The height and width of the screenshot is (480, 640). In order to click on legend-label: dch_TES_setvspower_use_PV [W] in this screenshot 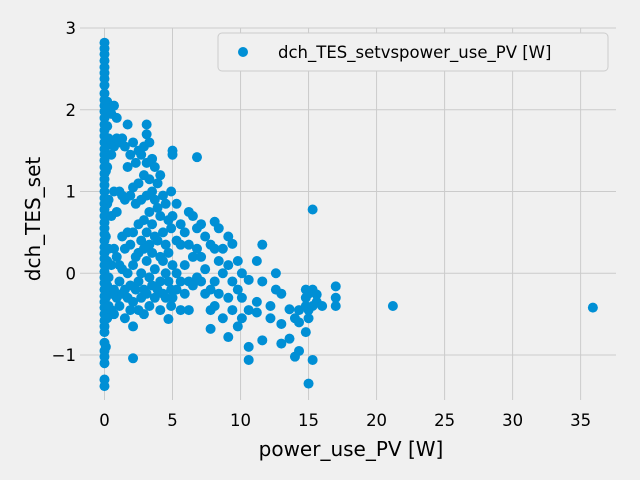, I will do `click(414, 53)`.